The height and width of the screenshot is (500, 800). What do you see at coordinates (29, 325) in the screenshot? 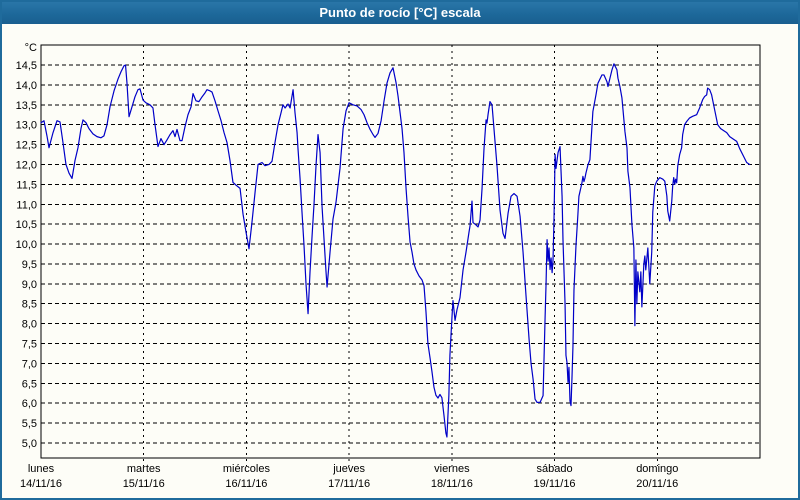
I see `y-tick-label: 8,0` at bounding box center [29, 325].